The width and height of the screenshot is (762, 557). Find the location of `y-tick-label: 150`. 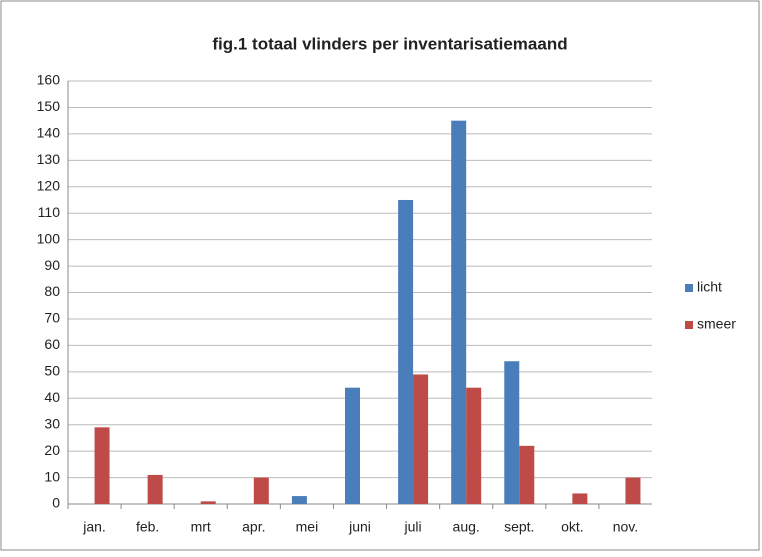

y-tick-label: 150 is located at coordinates (49, 106).